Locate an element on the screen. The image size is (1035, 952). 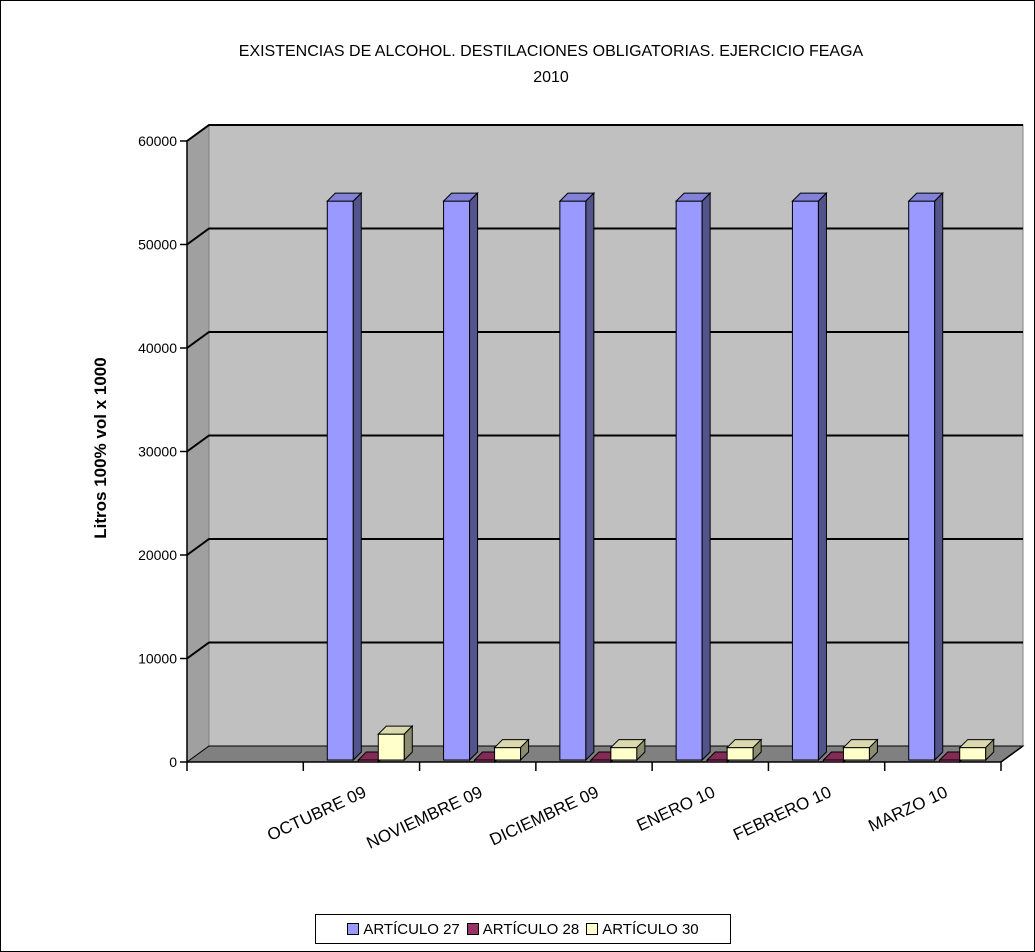
legend-label: ARTÍCULO 30 is located at coordinates (650, 929).